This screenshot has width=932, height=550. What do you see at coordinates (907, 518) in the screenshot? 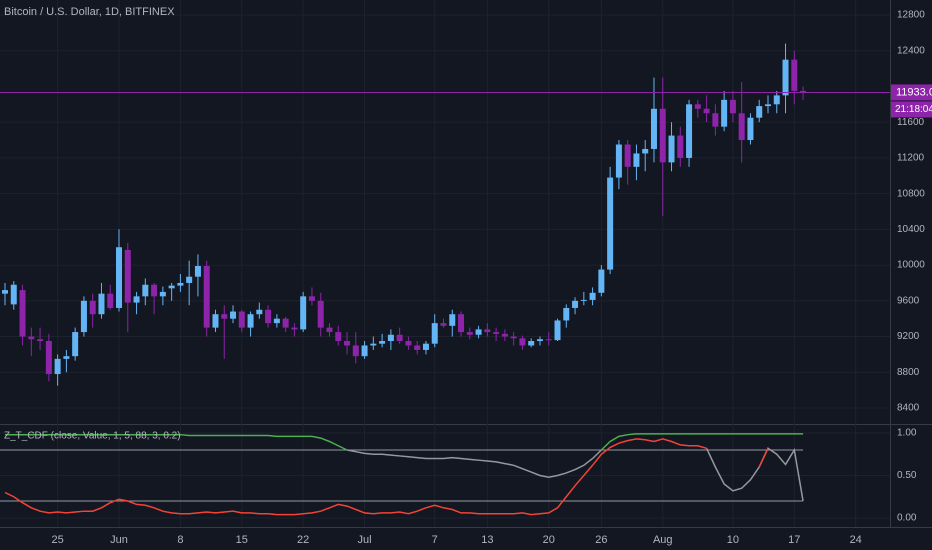
I see `y-tick-label: 0.00` at bounding box center [907, 518].